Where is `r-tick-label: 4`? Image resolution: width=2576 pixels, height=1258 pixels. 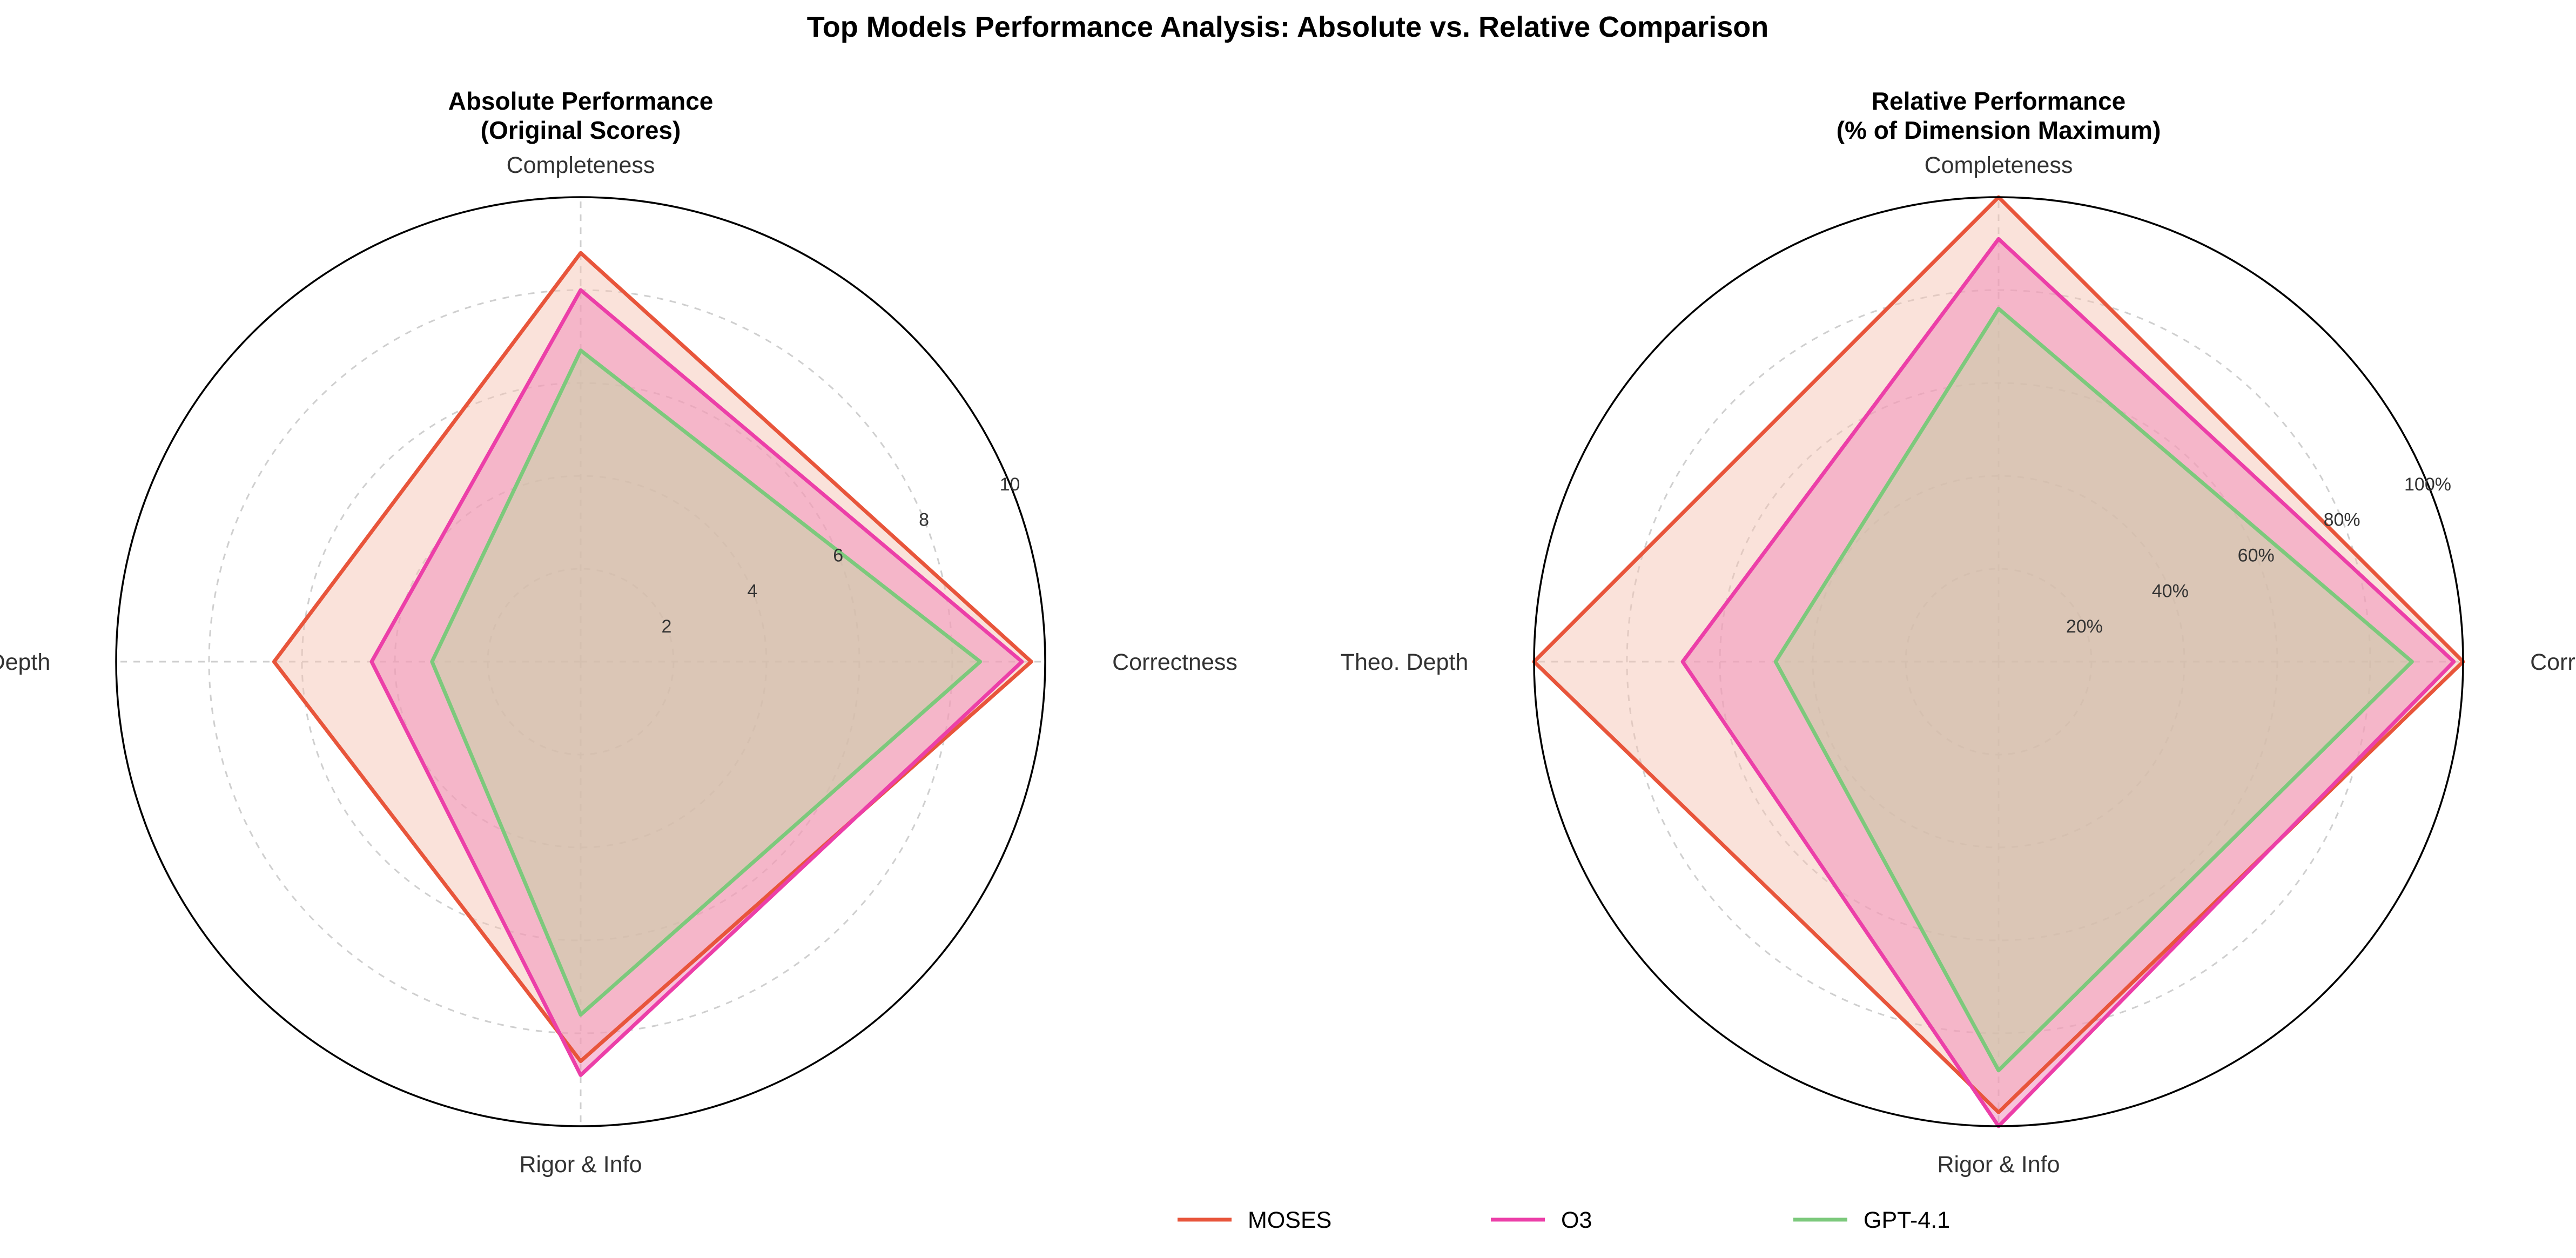 r-tick-label: 4 is located at coordinates (752, 591).